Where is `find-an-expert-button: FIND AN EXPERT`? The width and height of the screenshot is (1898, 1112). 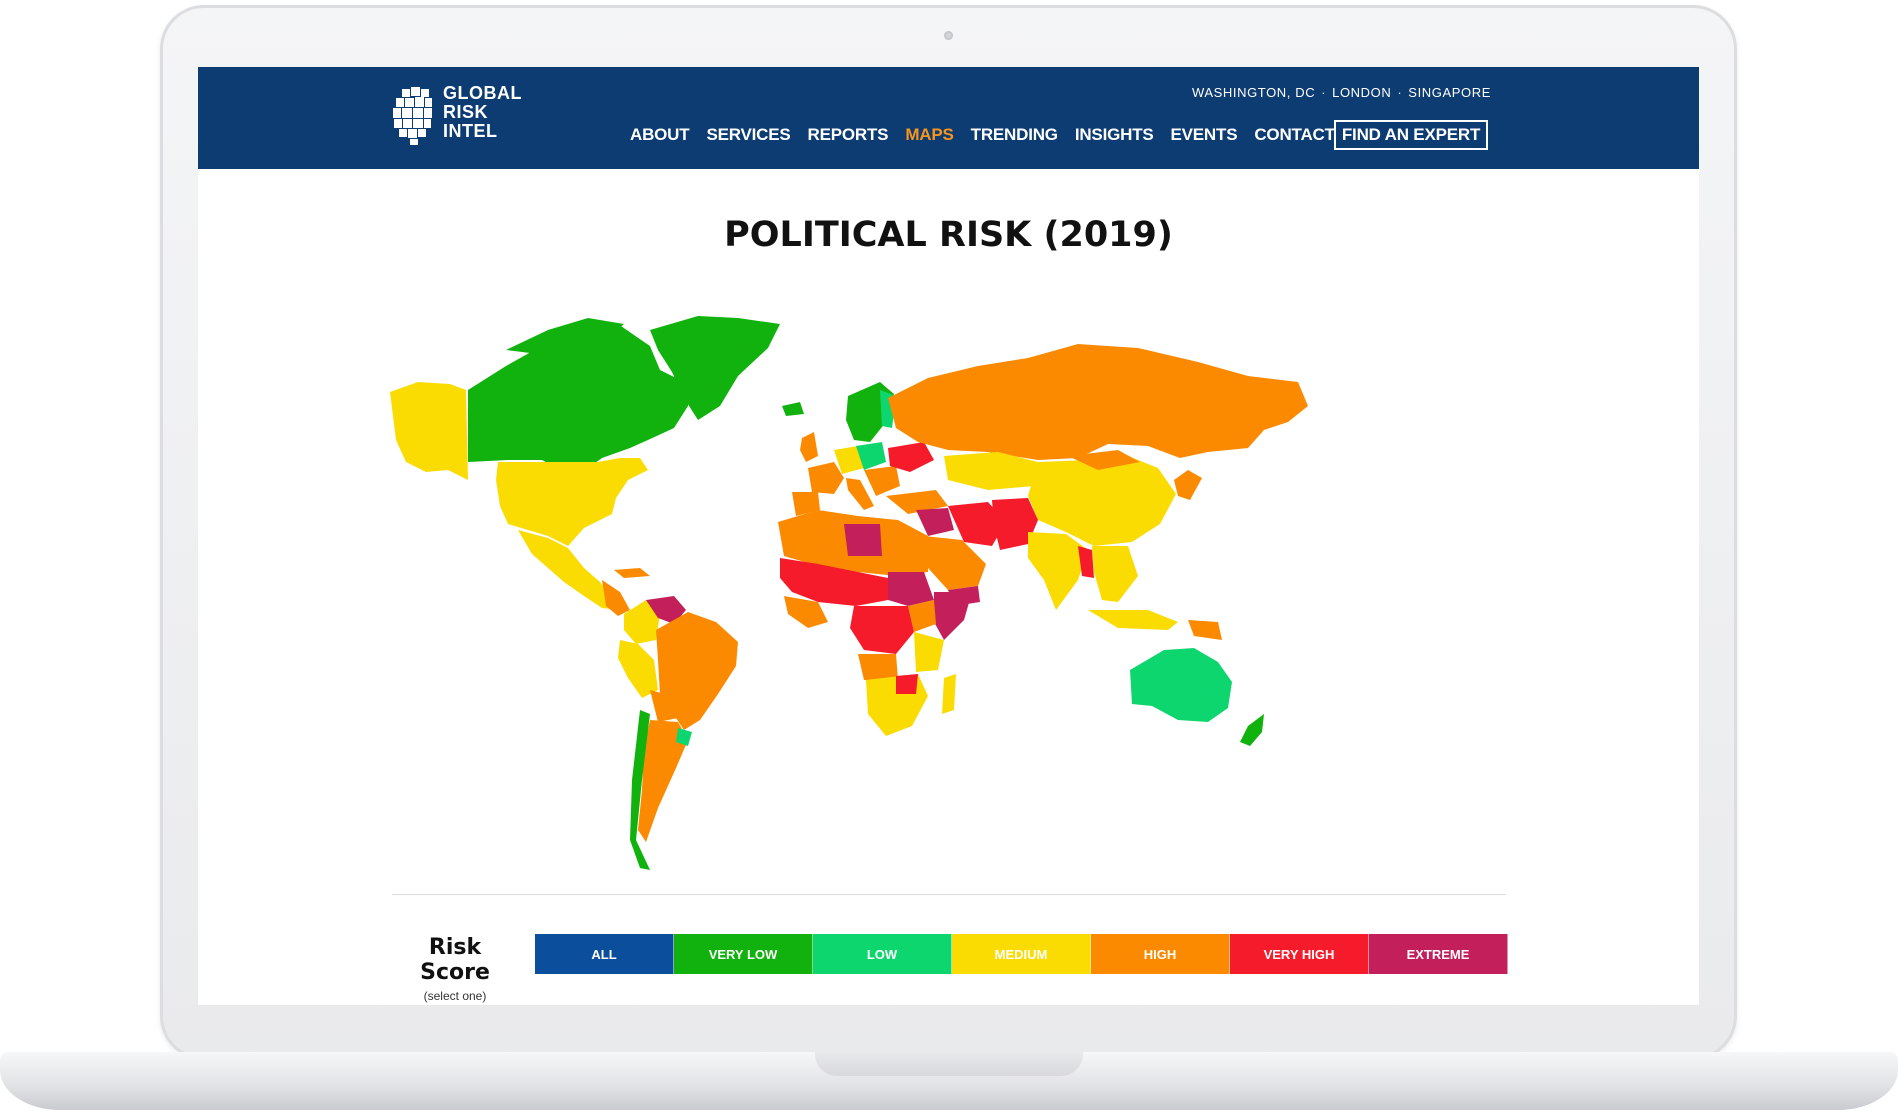
find-an-expert-button: FIND AN EXPERT is located at coordinates (1411, 135).